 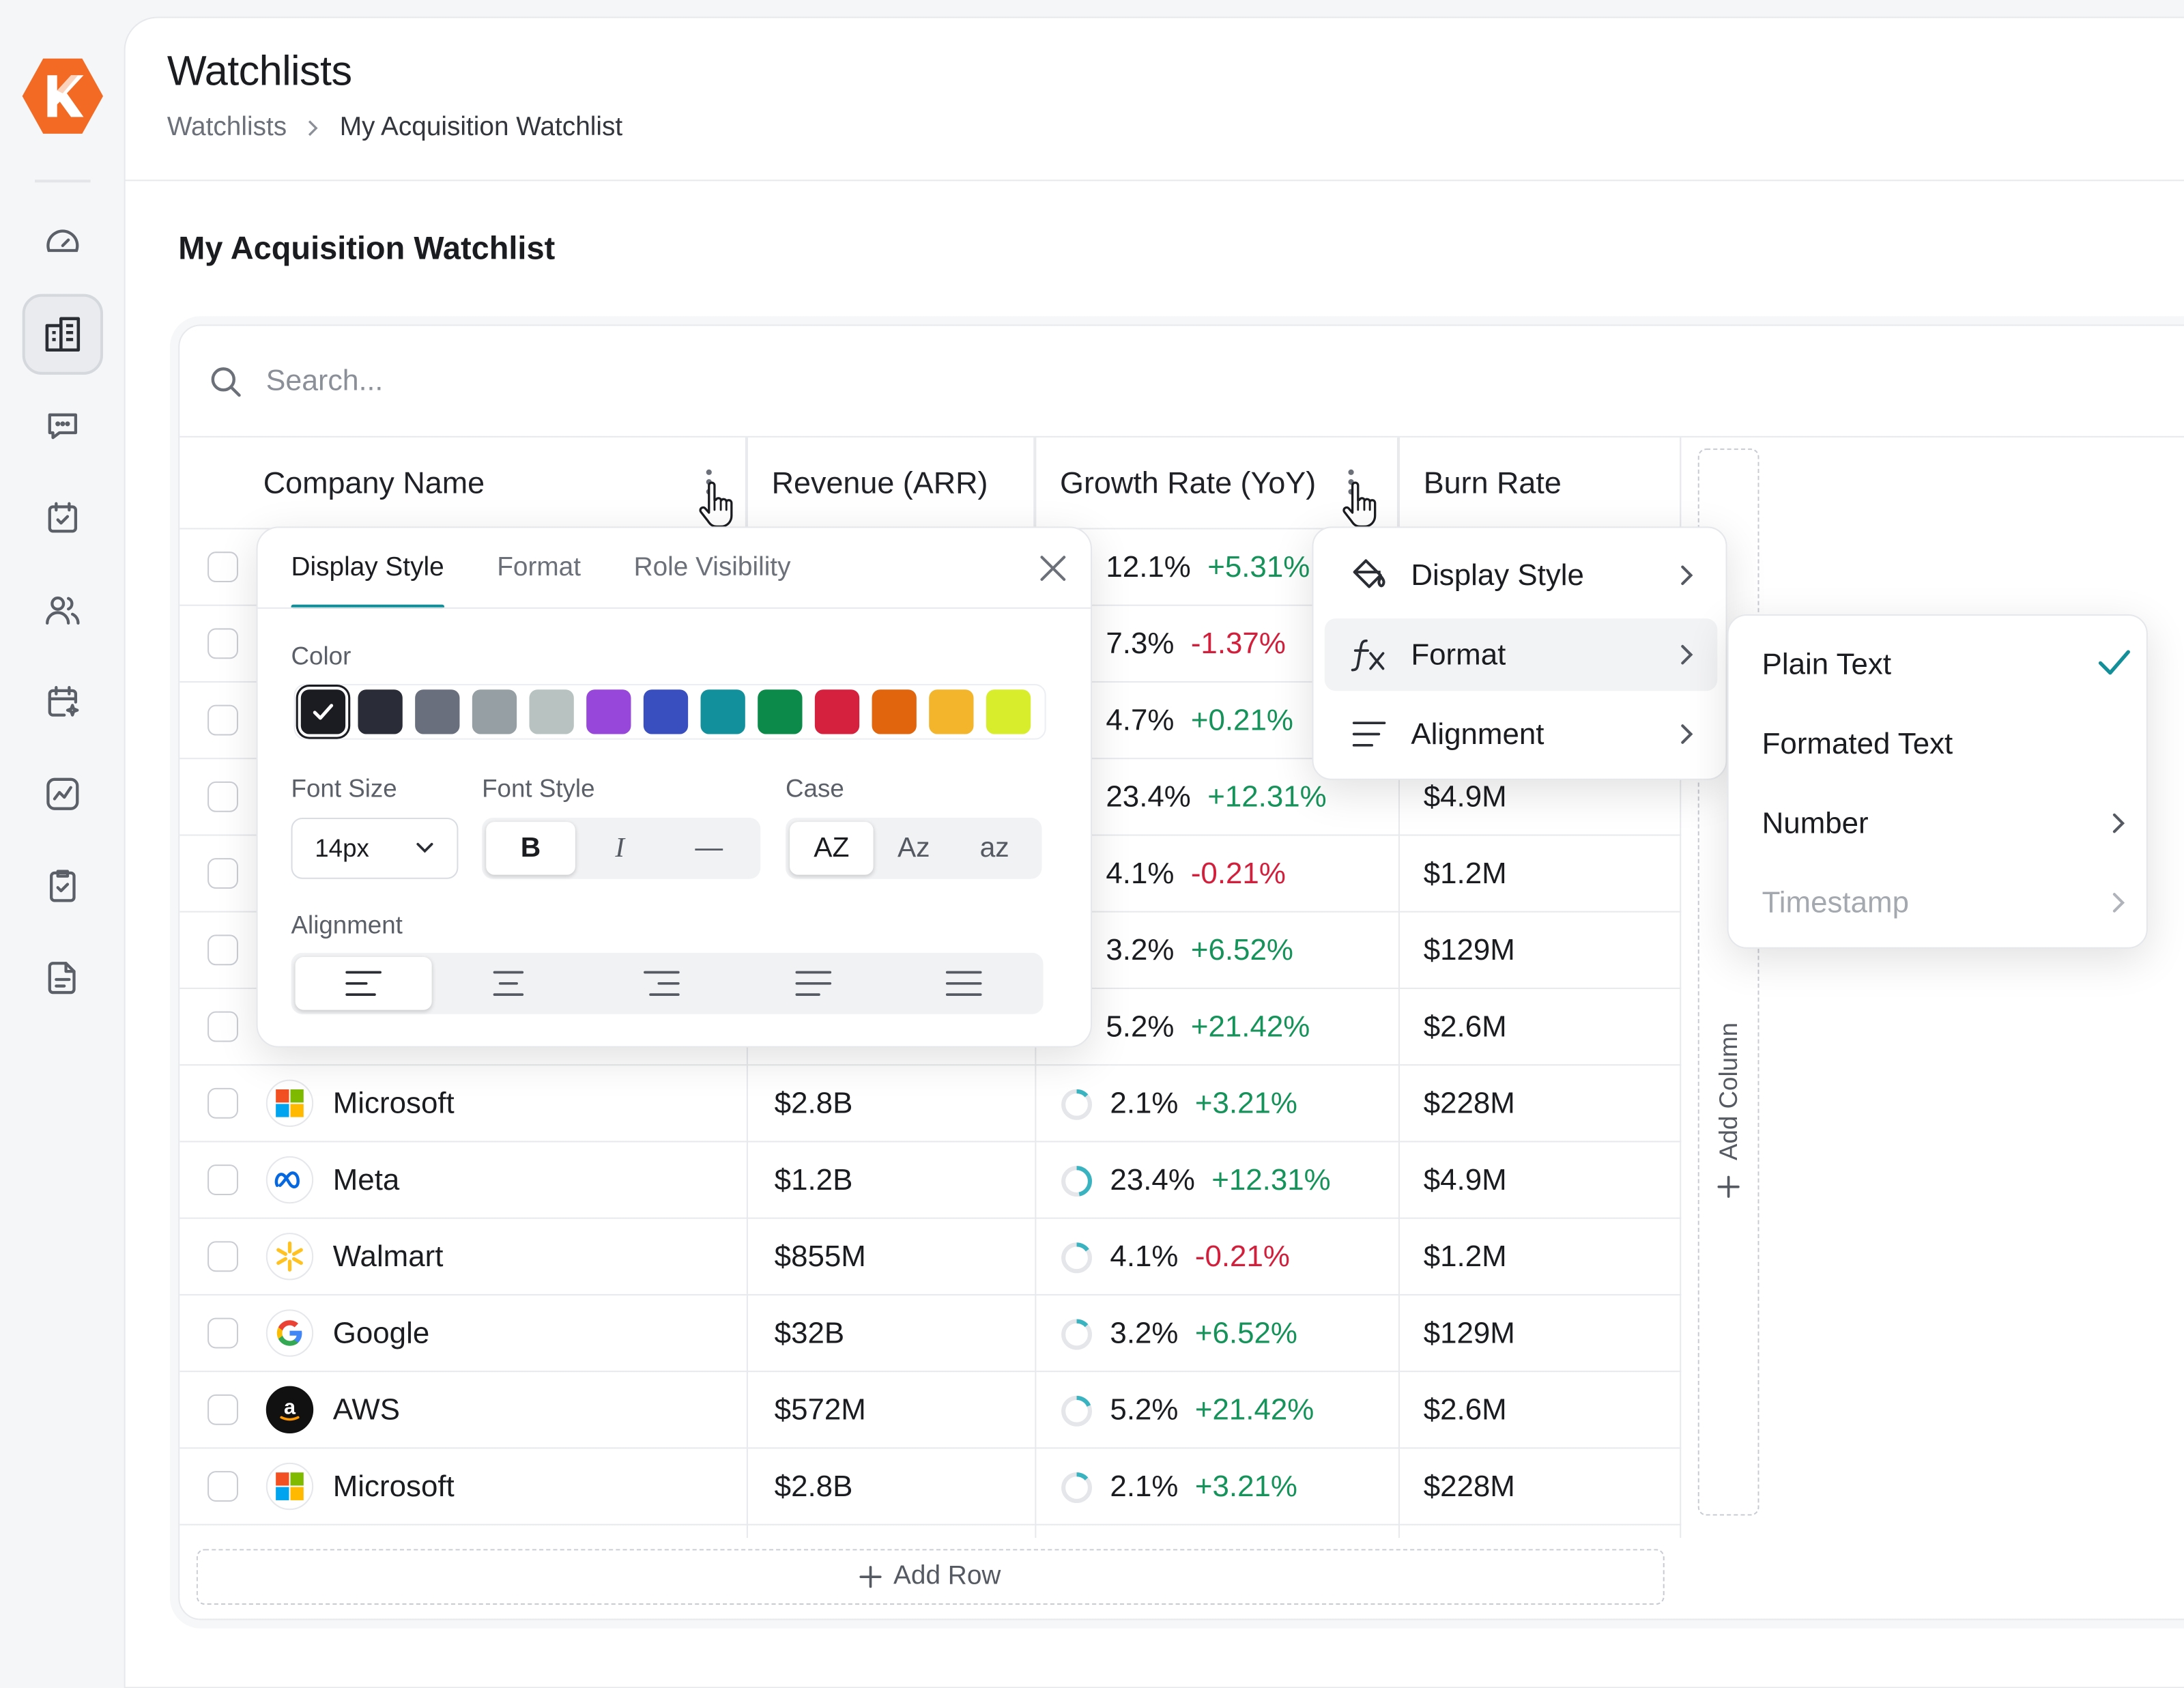 I want to click on font-size-select: 14px, so click(x=375, y=848).